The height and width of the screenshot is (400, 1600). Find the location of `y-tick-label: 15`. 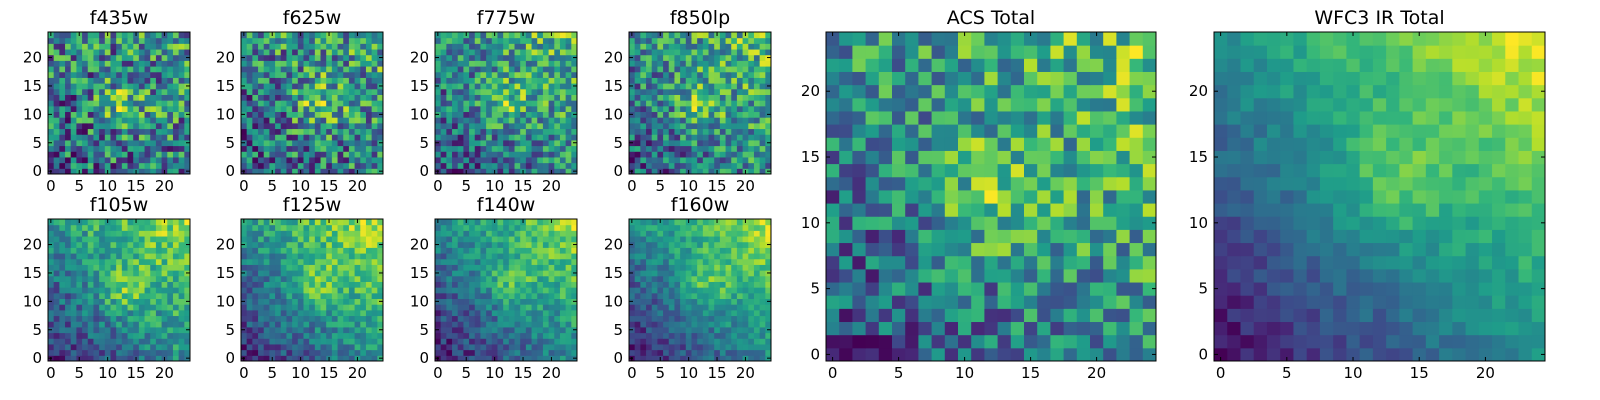

y-tick-label: 15 is located at coordinates (32, 273).